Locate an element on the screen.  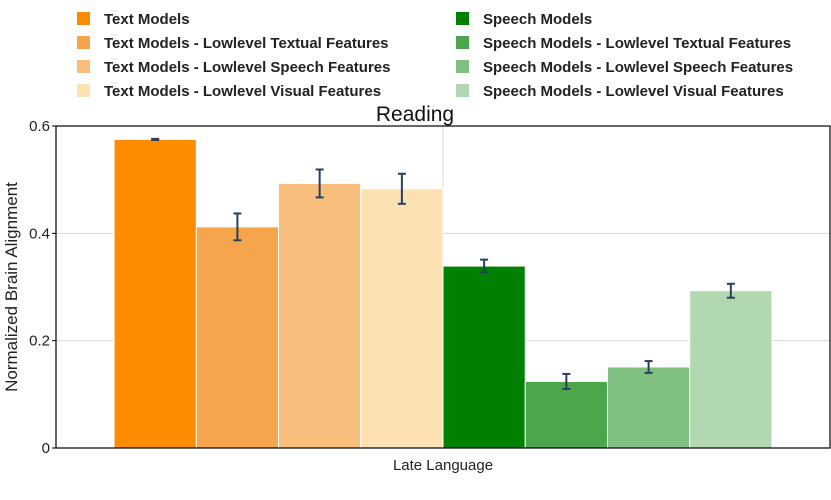
legend-label: Text Models - Lowlevel Speech Features is located at coordinates (247, 67).